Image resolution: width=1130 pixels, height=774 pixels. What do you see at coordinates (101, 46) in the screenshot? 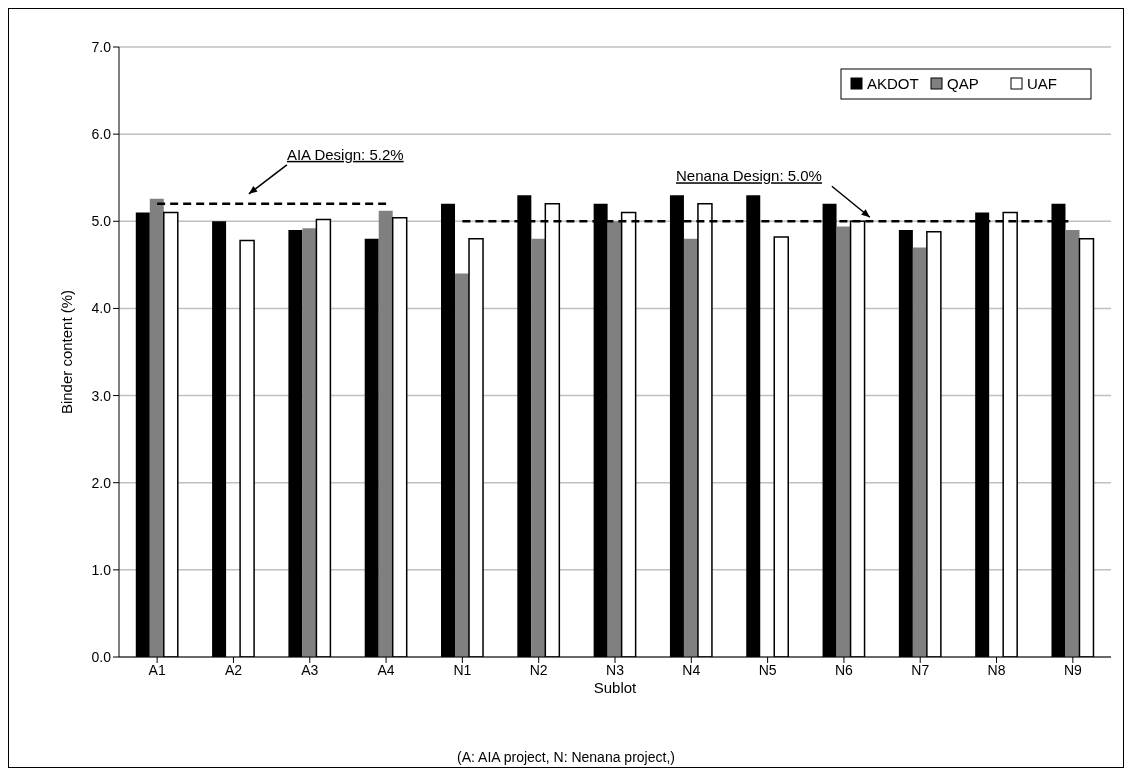
I see `y-tick-label: 7.0` at bounding box center [101, 46].